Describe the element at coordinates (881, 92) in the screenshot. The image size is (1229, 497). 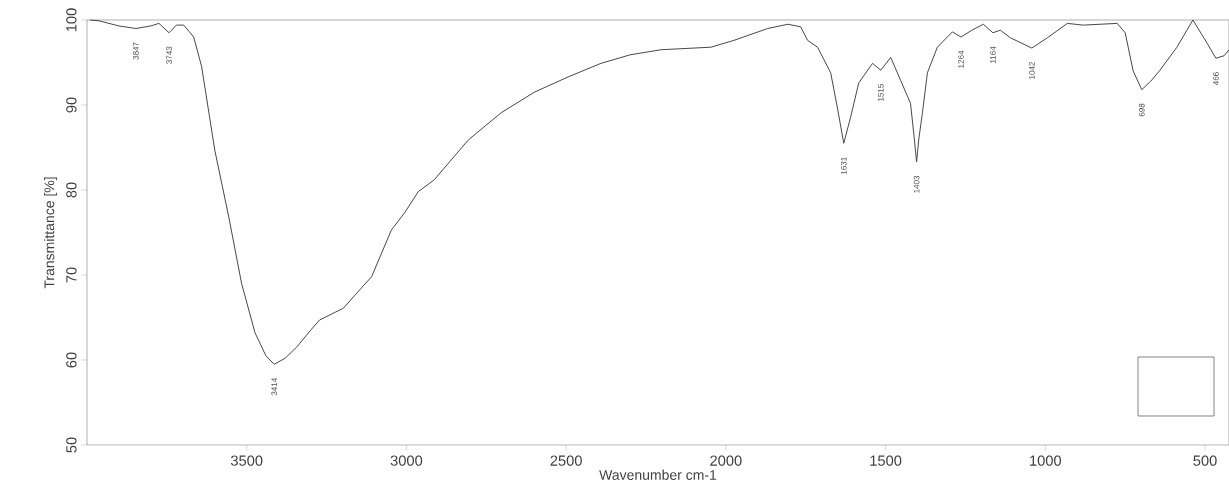
I see `annotation: 1515` at that location.